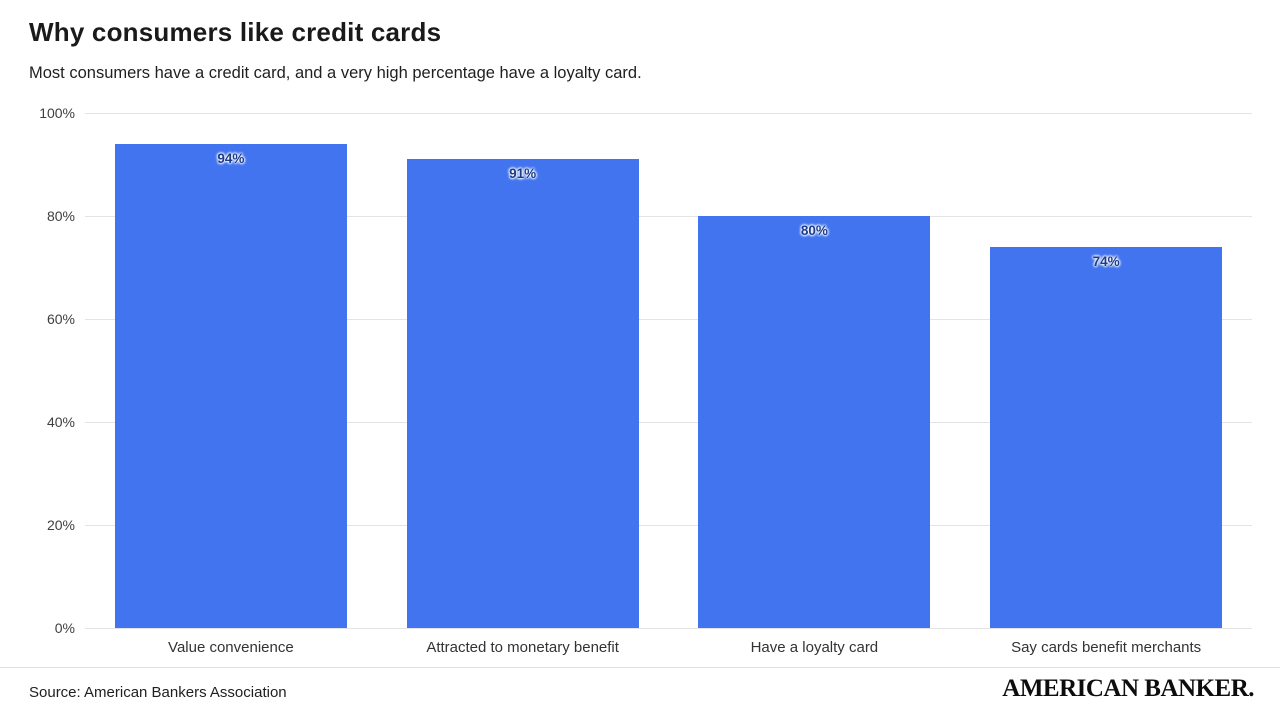 This screenshot has width=1280, height=720. I want to click on y-tick-label: 60%, so click(60, 319).